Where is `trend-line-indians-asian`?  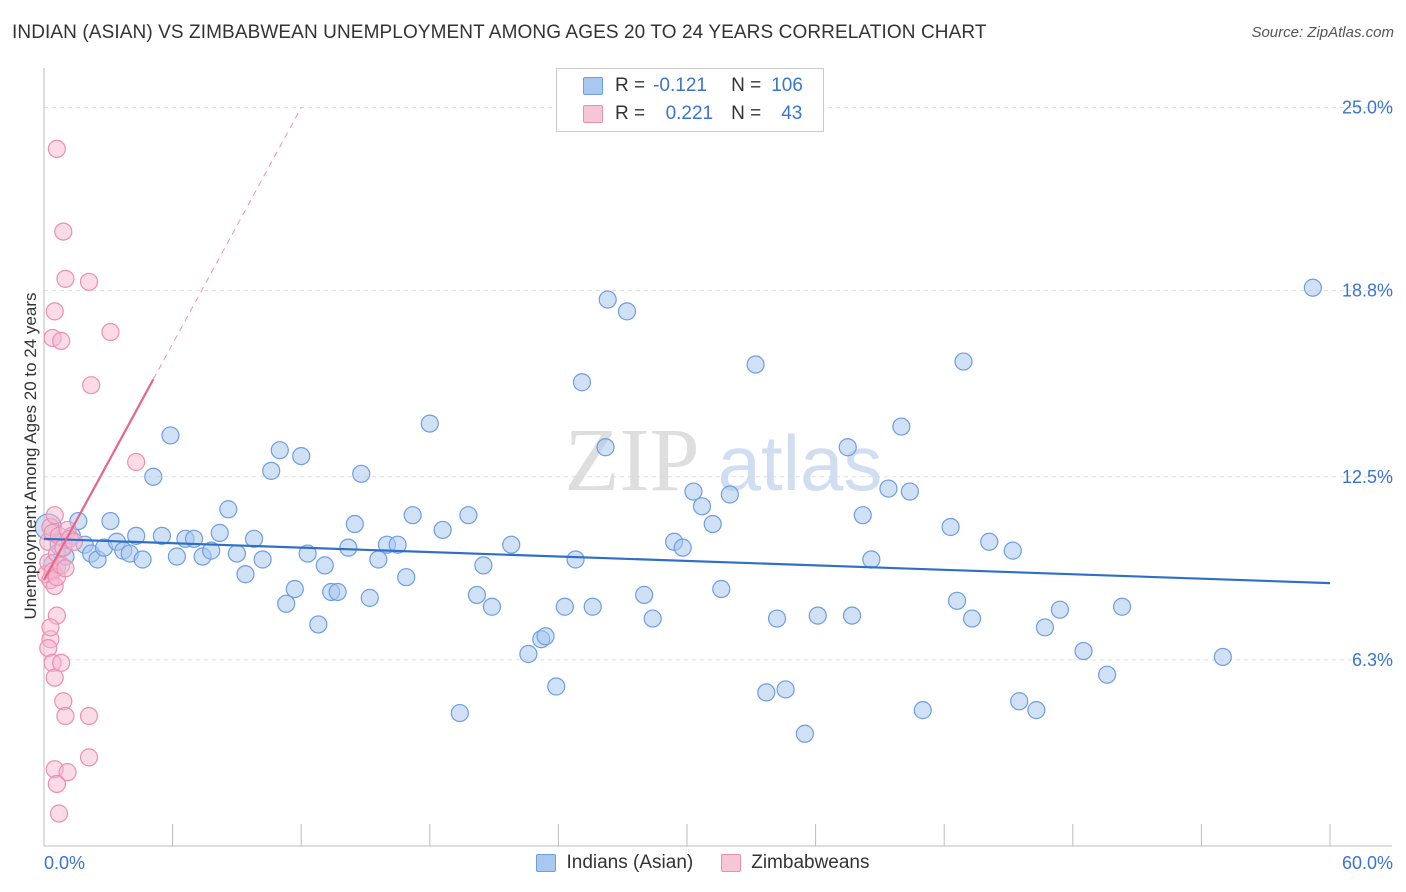 trend-line-indians-asian is located at coordinates (687, 561).